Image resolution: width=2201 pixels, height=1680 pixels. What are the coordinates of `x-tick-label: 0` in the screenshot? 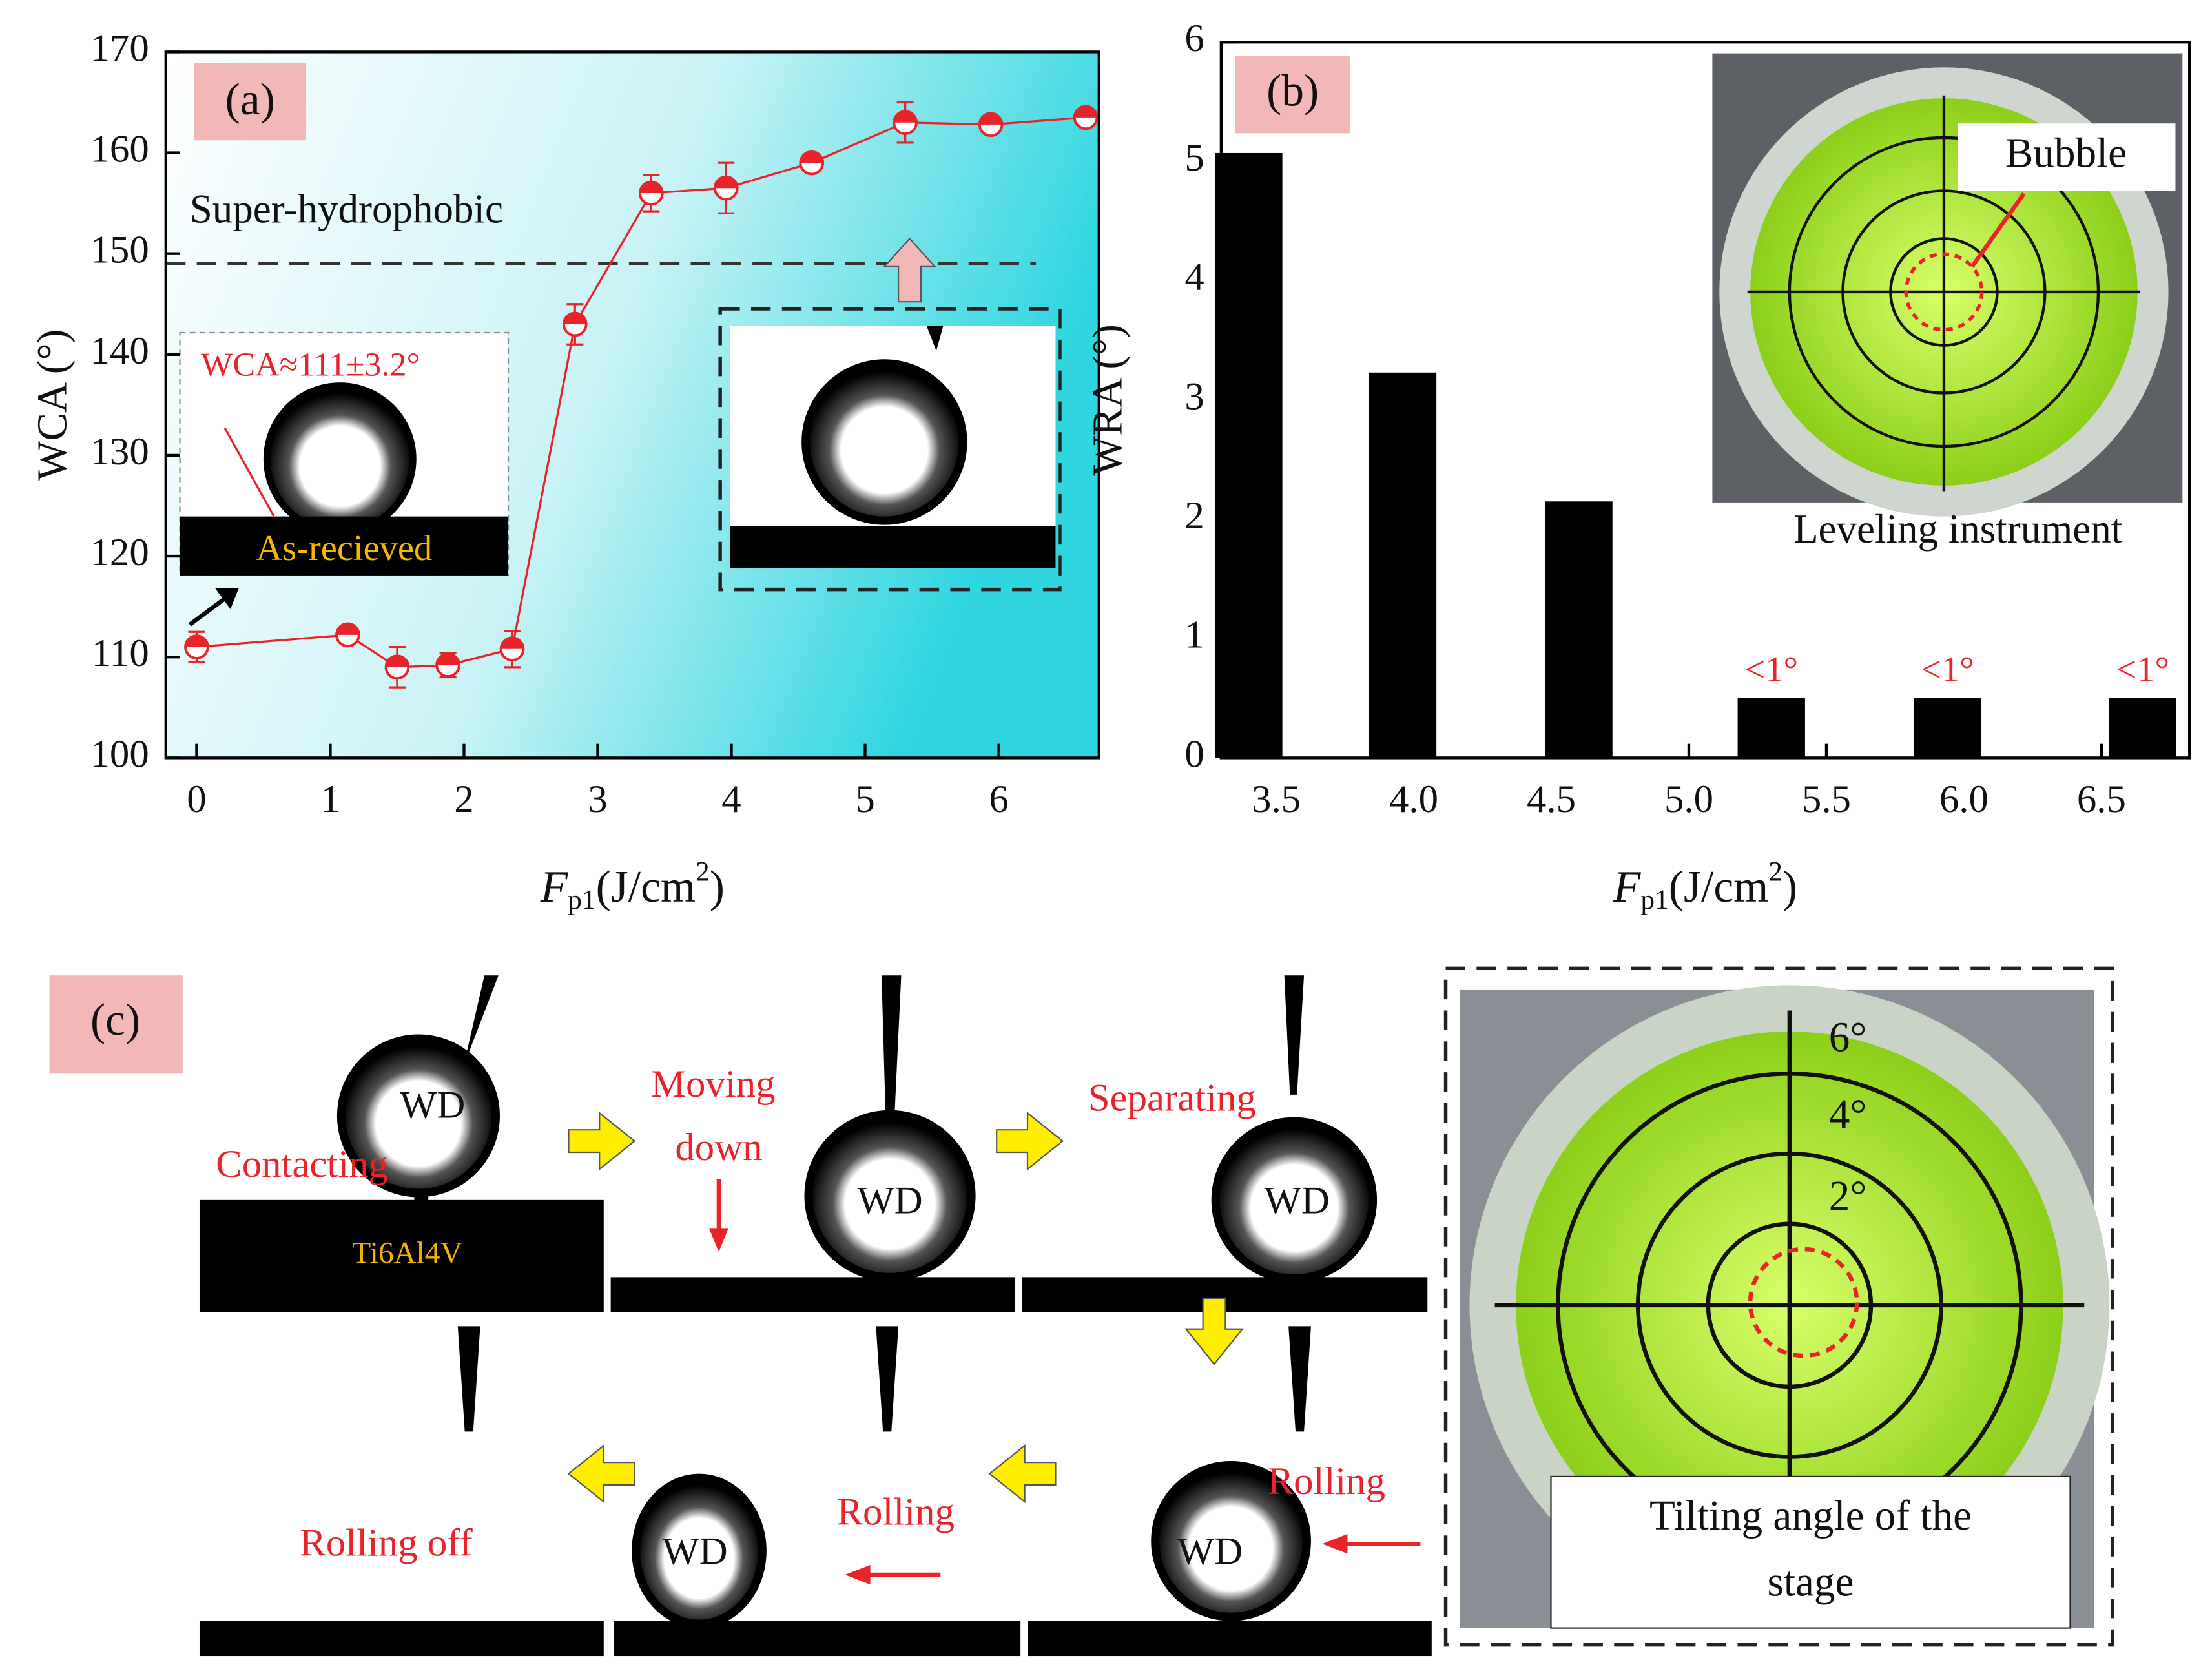 It's located at (196, 799).